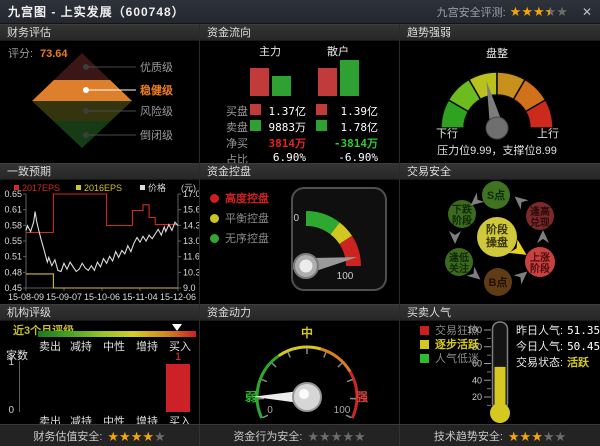 This screenshot has height=446, width=600. I want to click on series-2017EPS, so click(102, 213).